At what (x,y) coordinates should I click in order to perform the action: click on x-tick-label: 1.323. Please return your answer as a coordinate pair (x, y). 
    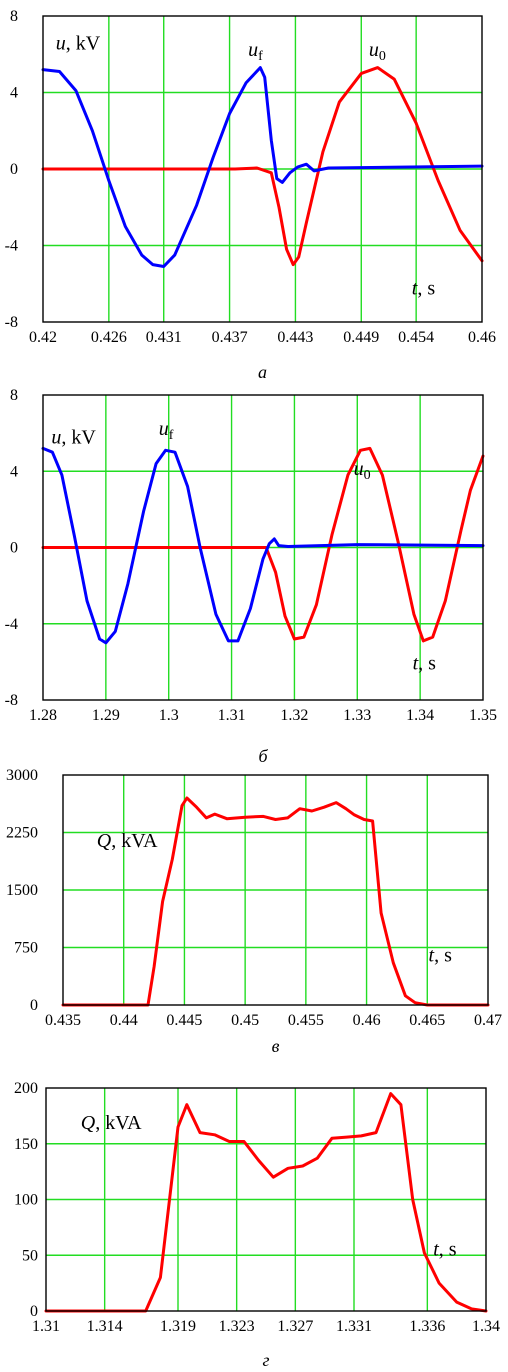
    Looking at the image, I should click on (237, 1326).